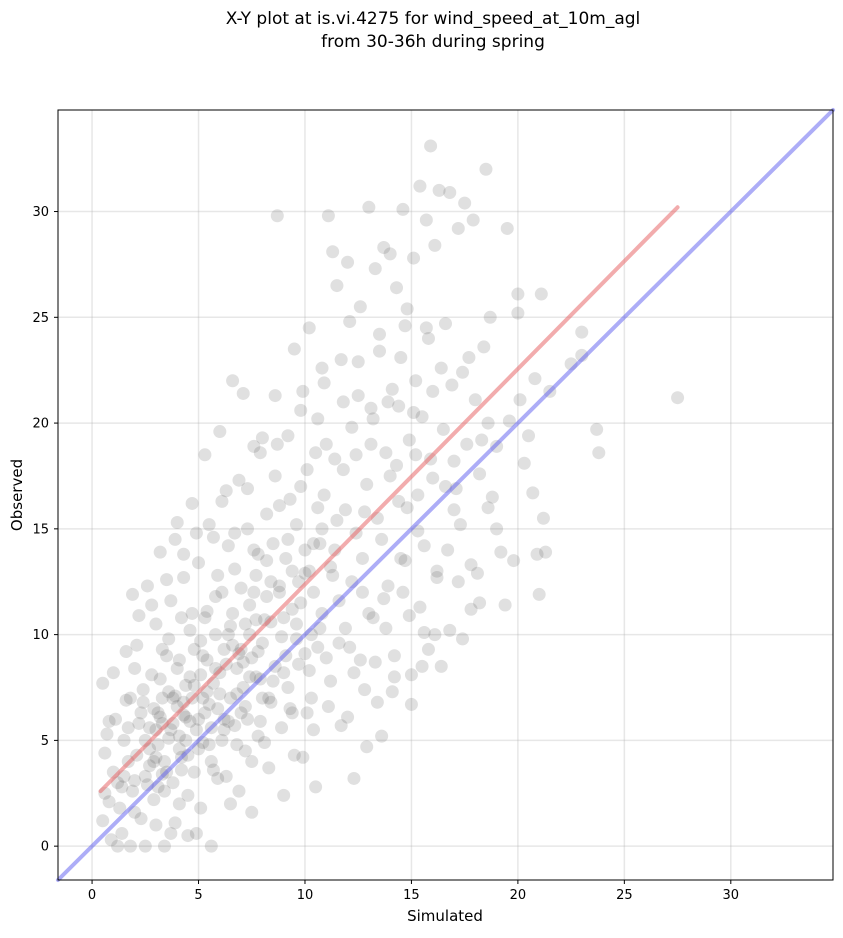  Describe the element at coordinates (40, 529) in the screenshot. I see `y-tick-label: 15` at that location.